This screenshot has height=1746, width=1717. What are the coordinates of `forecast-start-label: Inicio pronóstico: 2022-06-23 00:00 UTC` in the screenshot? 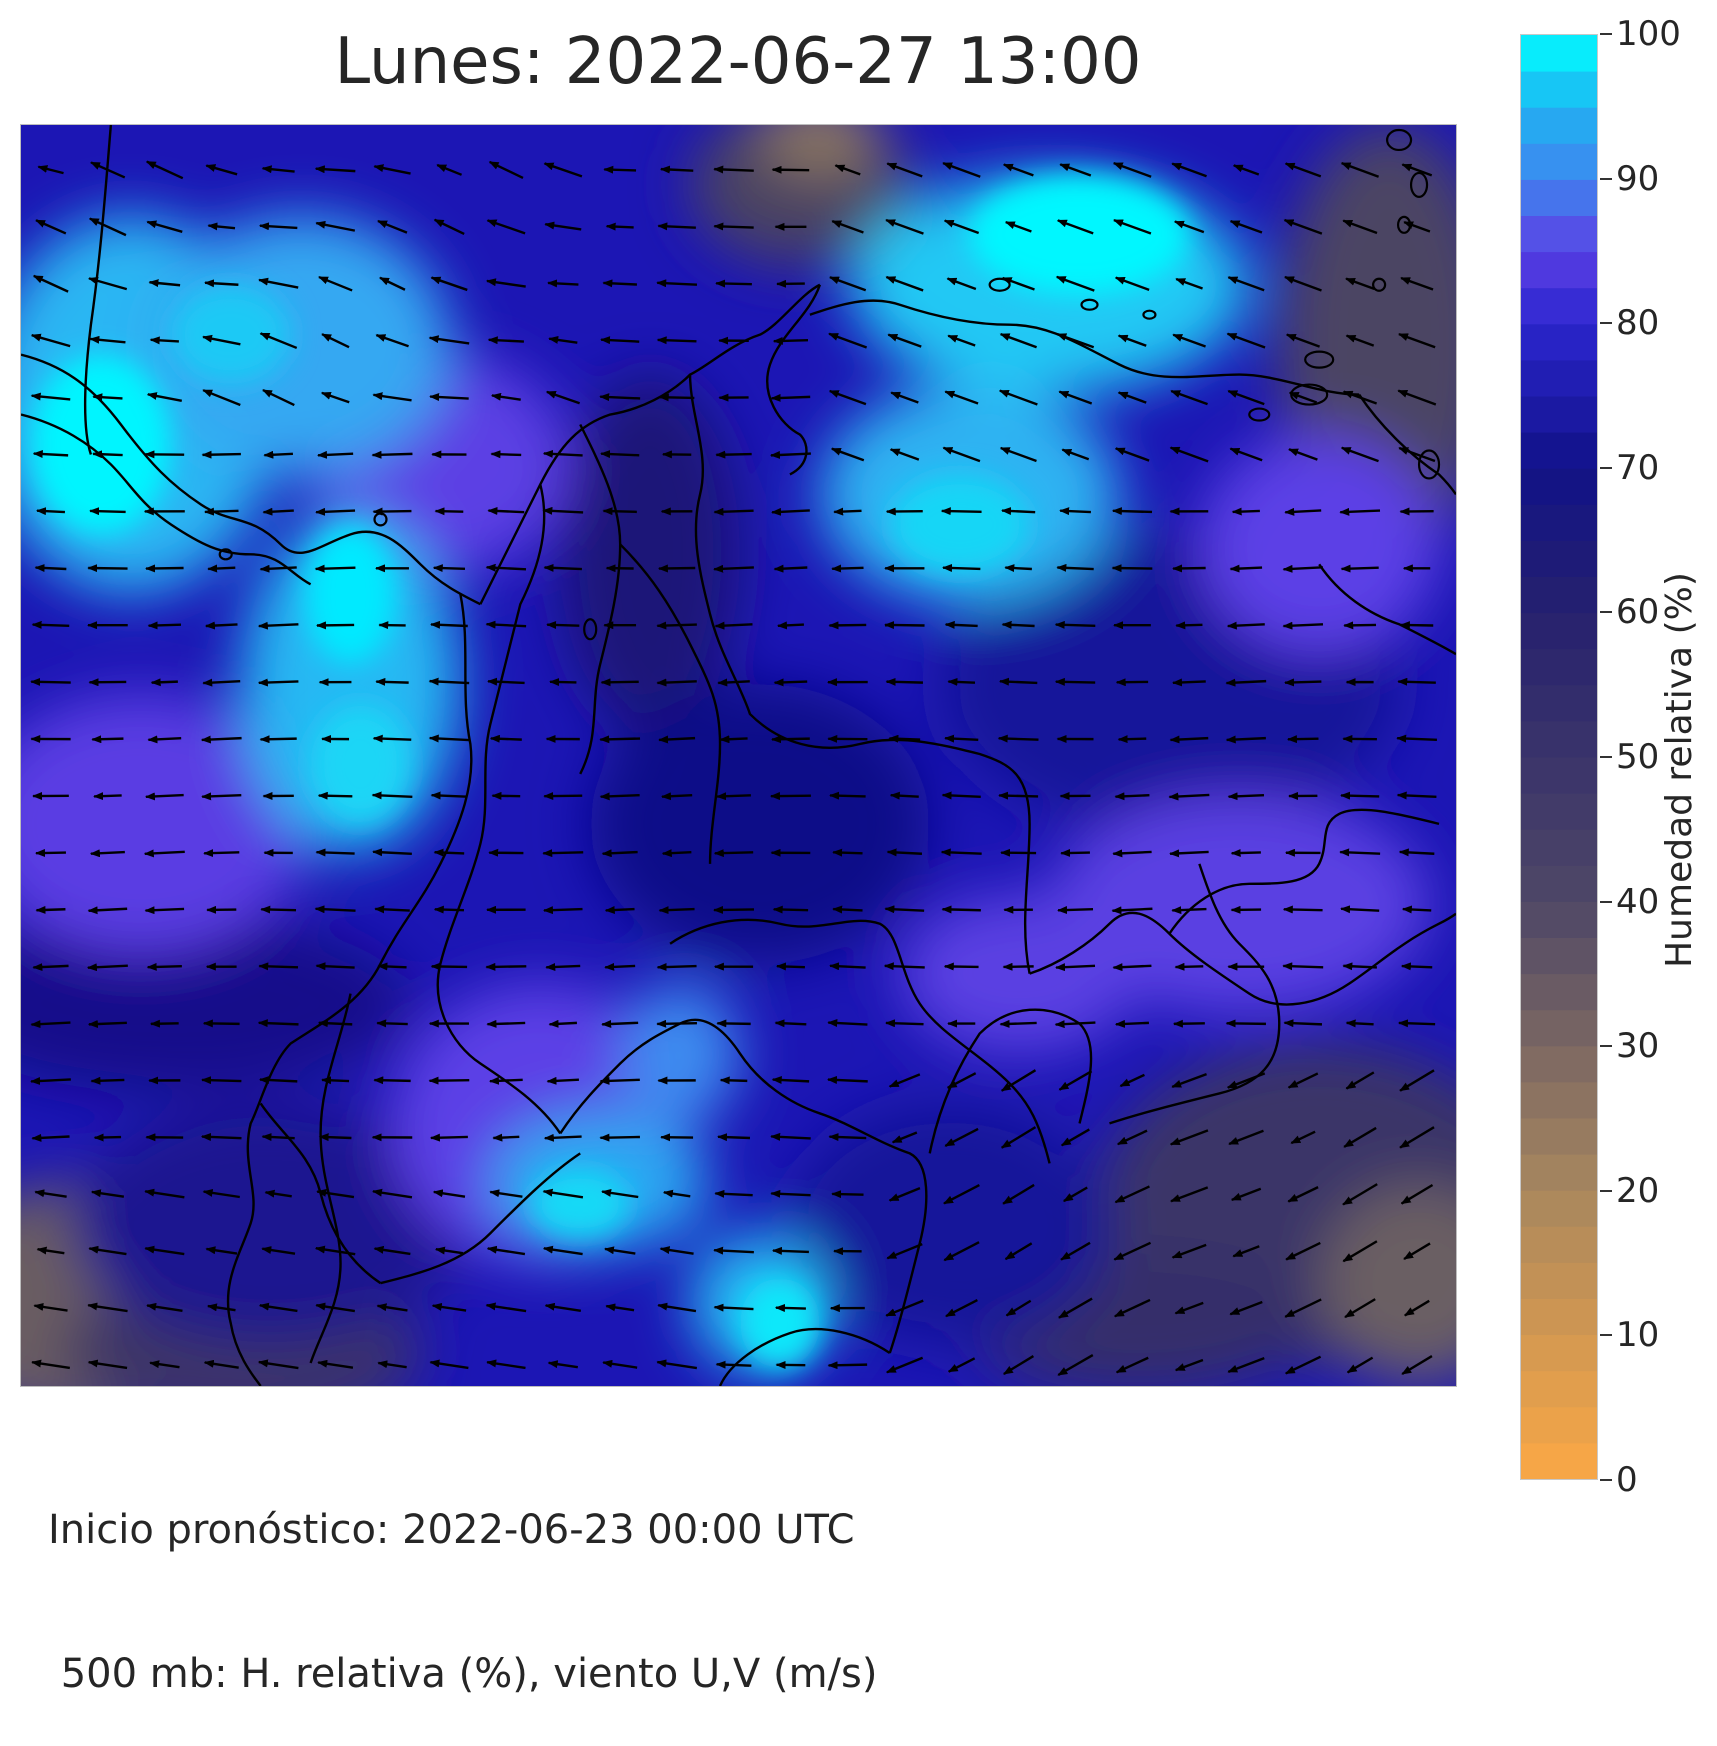 It's located at (462, 1530).